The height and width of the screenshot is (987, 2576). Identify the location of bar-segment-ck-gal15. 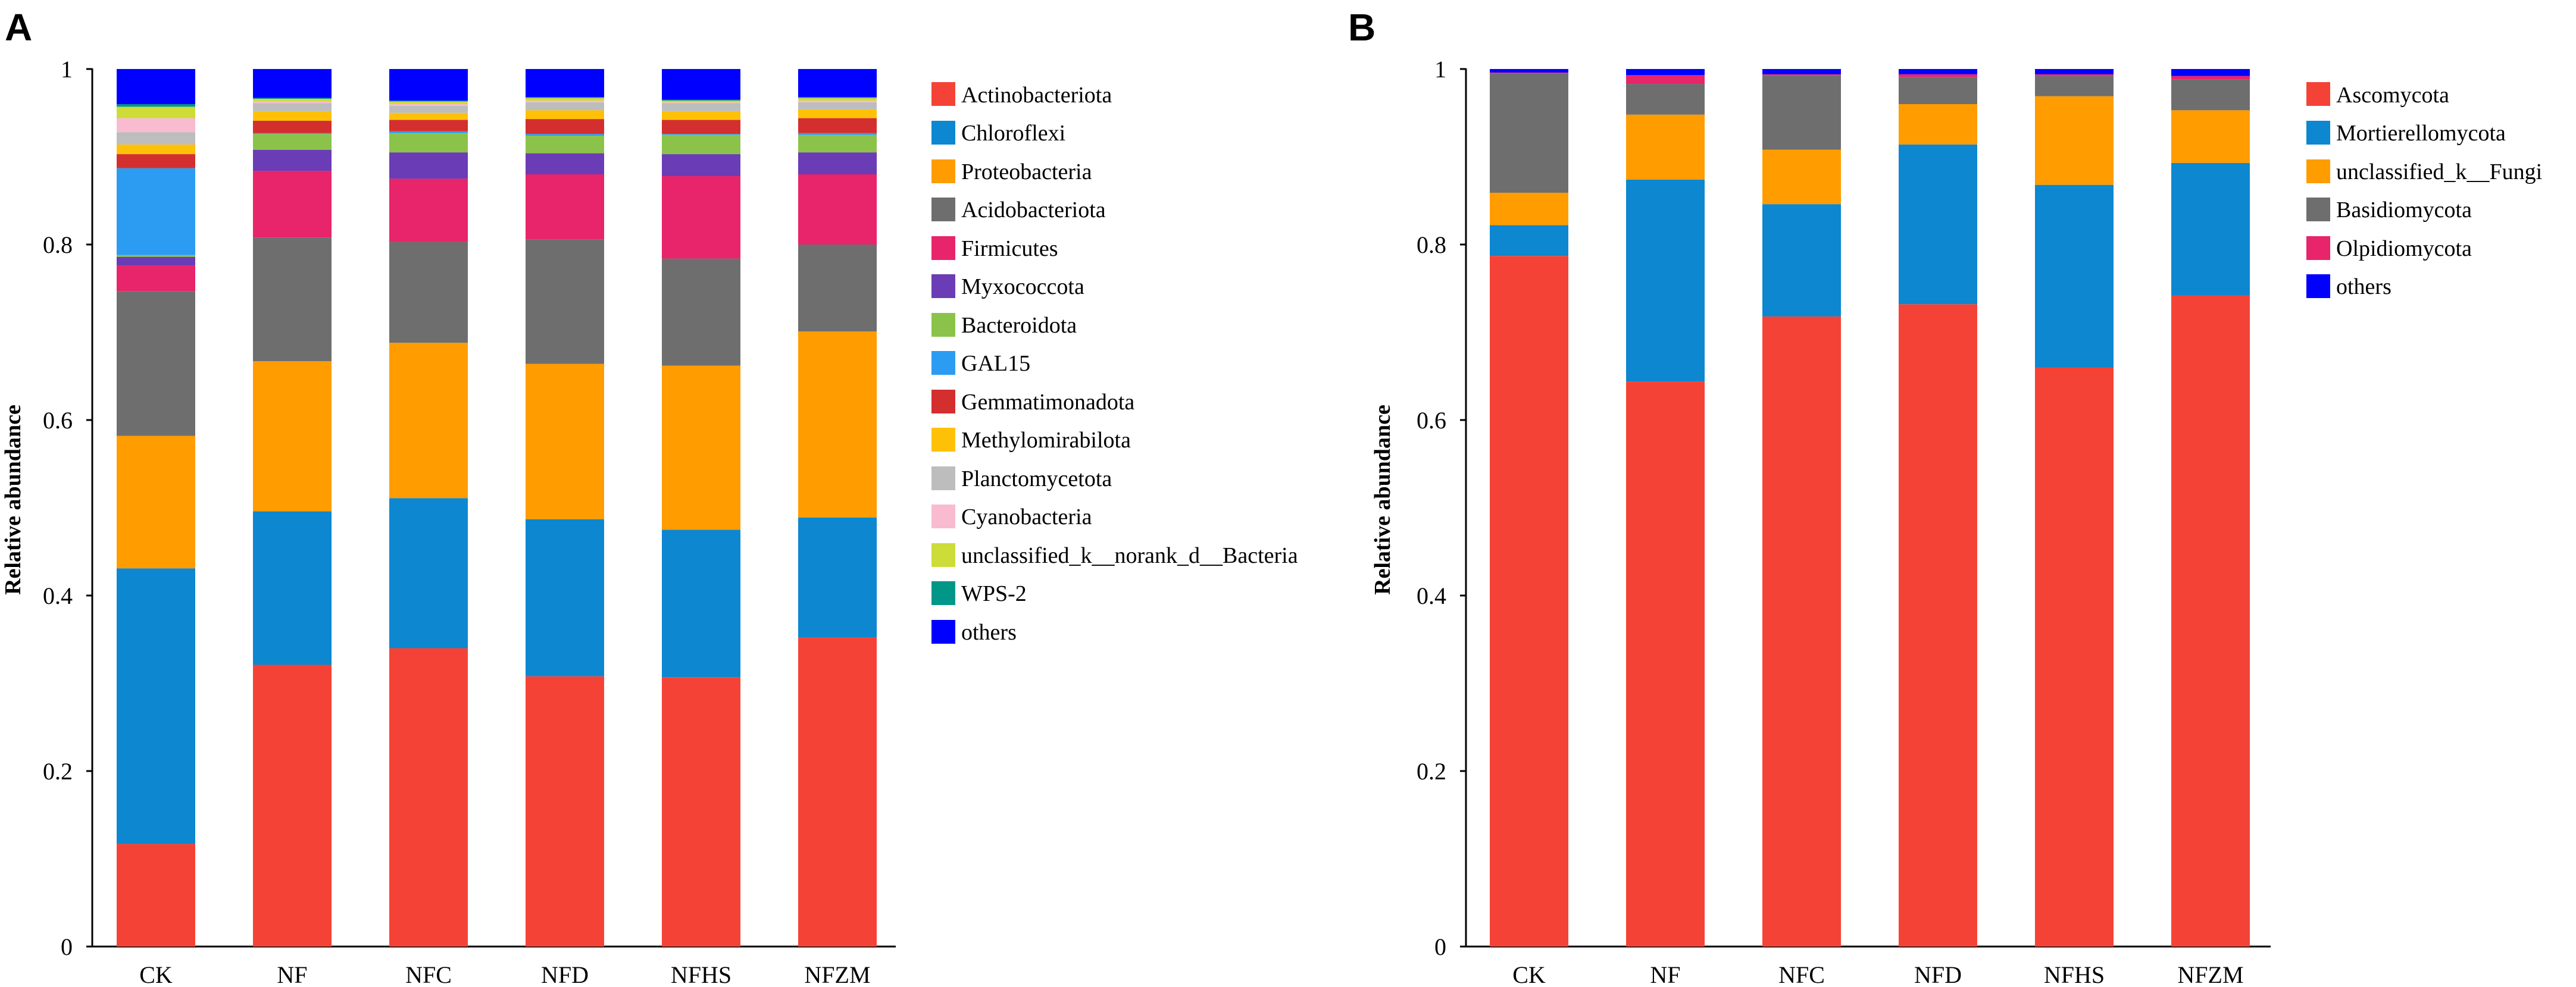
(156, 211).